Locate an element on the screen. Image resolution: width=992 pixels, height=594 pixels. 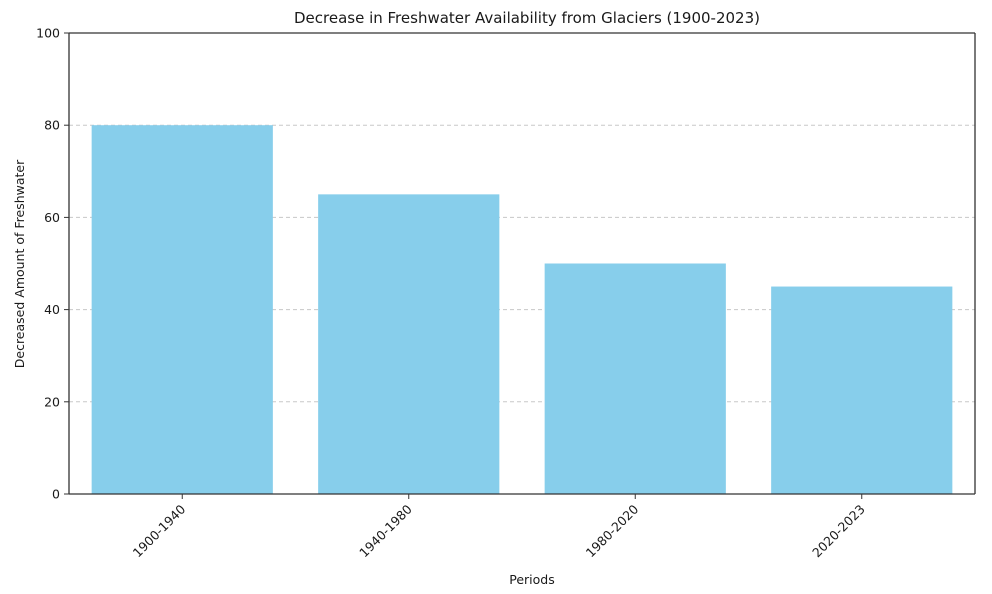
bar-1940-1980 is located at coordinates (409, 344).